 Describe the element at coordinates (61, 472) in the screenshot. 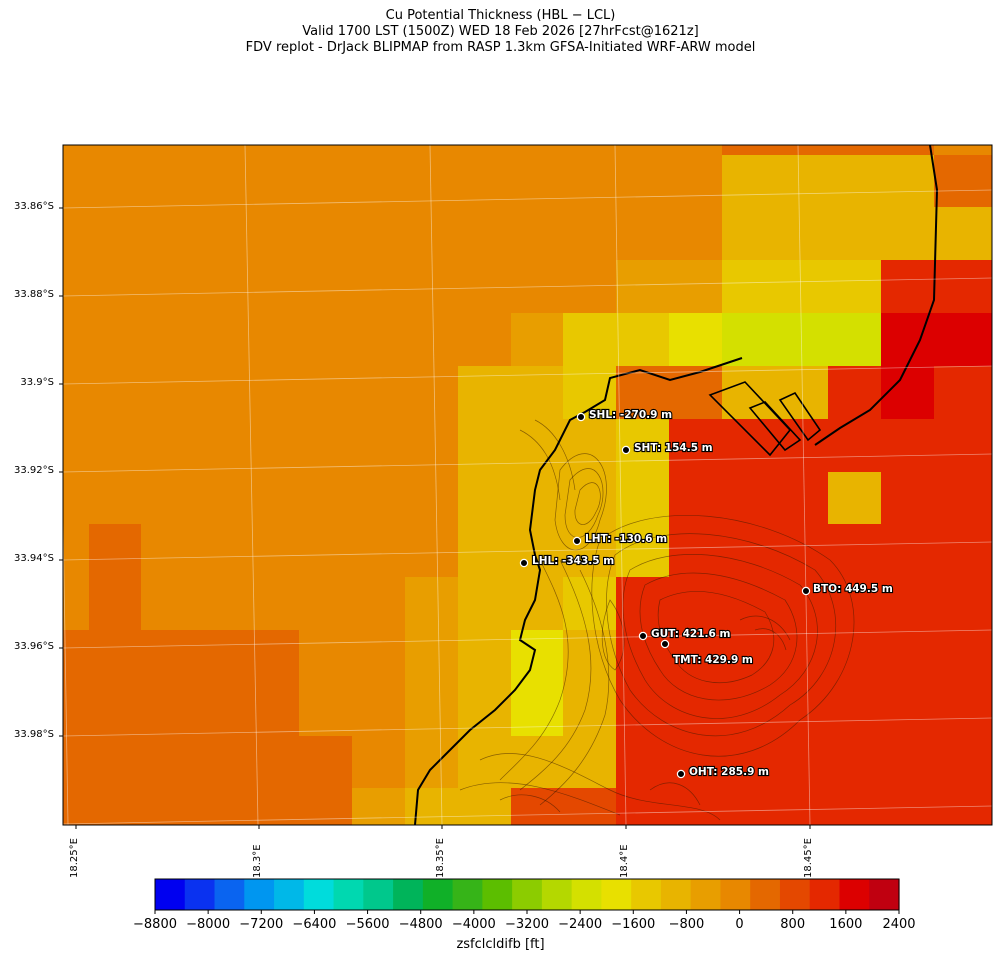

I see `lat-ticks` at that location.